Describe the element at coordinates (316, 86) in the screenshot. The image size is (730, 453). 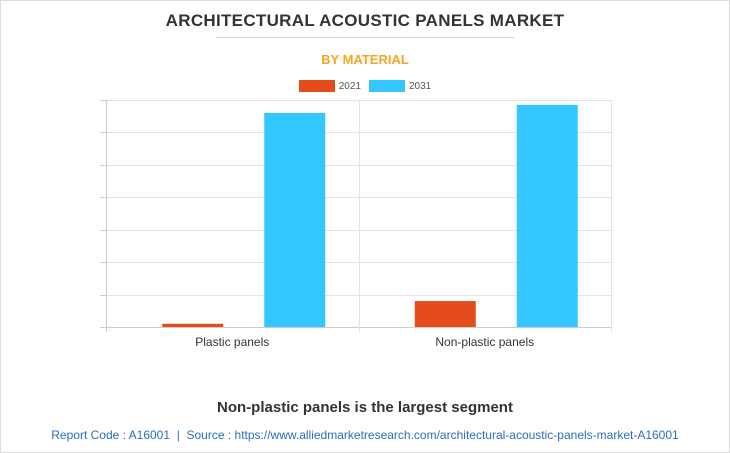
I see `legend-swatch-2021` at that location.